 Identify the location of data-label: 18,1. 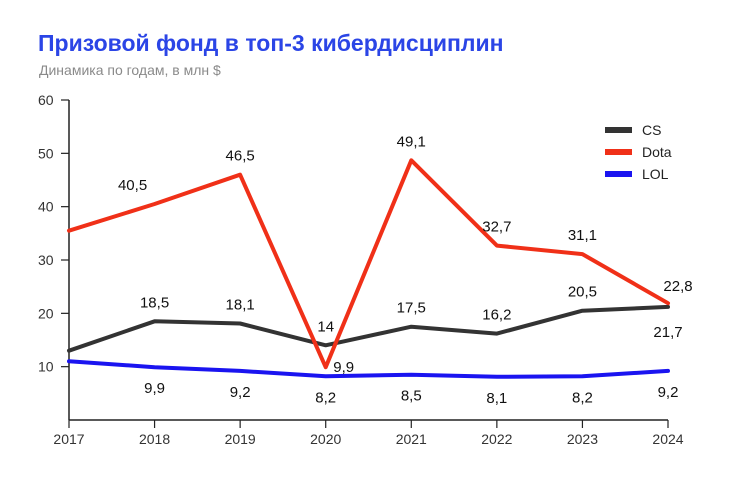
(240, 304).